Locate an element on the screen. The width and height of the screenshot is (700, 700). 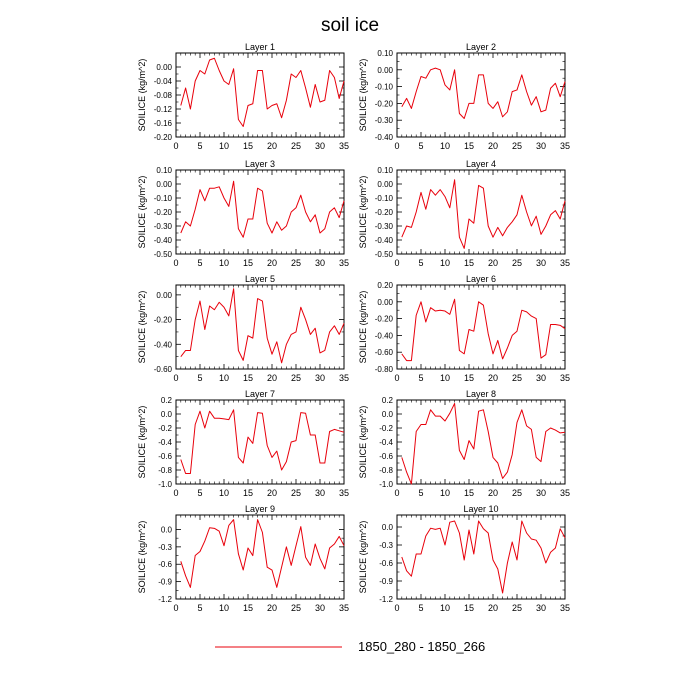
legend-label: 1850_280 - 1850_266 is located at coordinates (421, 646).